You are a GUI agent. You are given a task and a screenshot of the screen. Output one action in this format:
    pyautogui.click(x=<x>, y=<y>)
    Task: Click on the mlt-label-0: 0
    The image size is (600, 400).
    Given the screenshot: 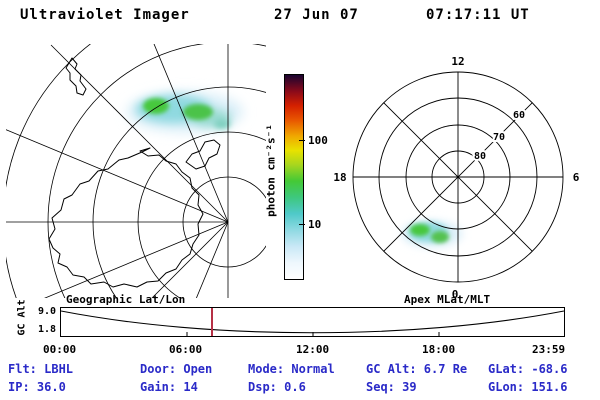 What is the action you would take?
    pyautogui.click(x=455, y=294)
    